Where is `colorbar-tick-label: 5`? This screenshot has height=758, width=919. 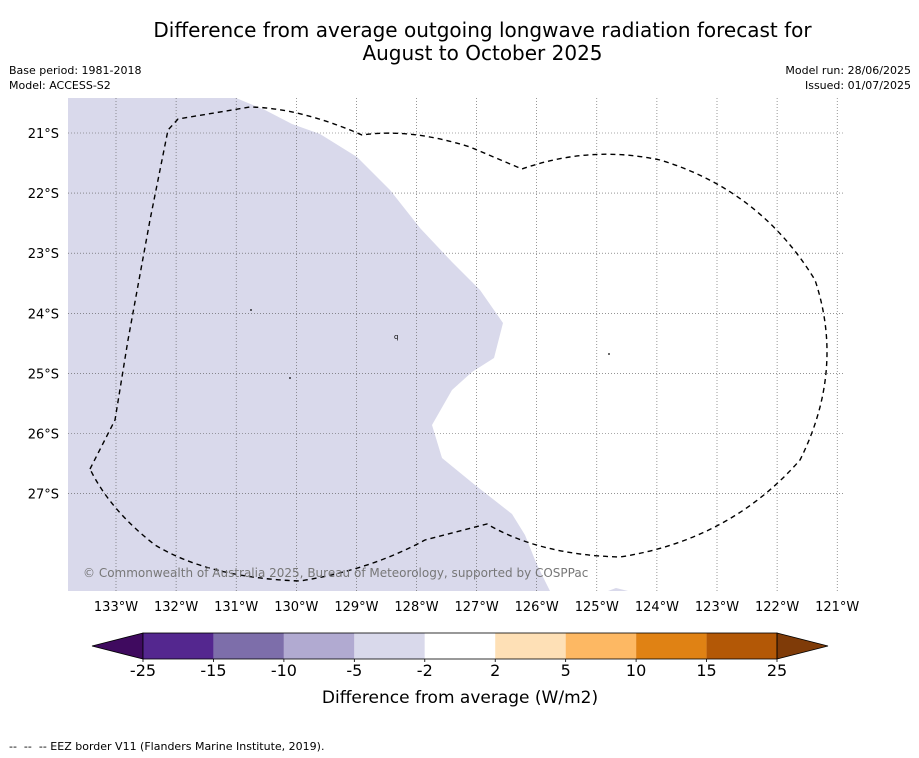
colorbar-tick-label: 5 is located at coordinates (566, 670).